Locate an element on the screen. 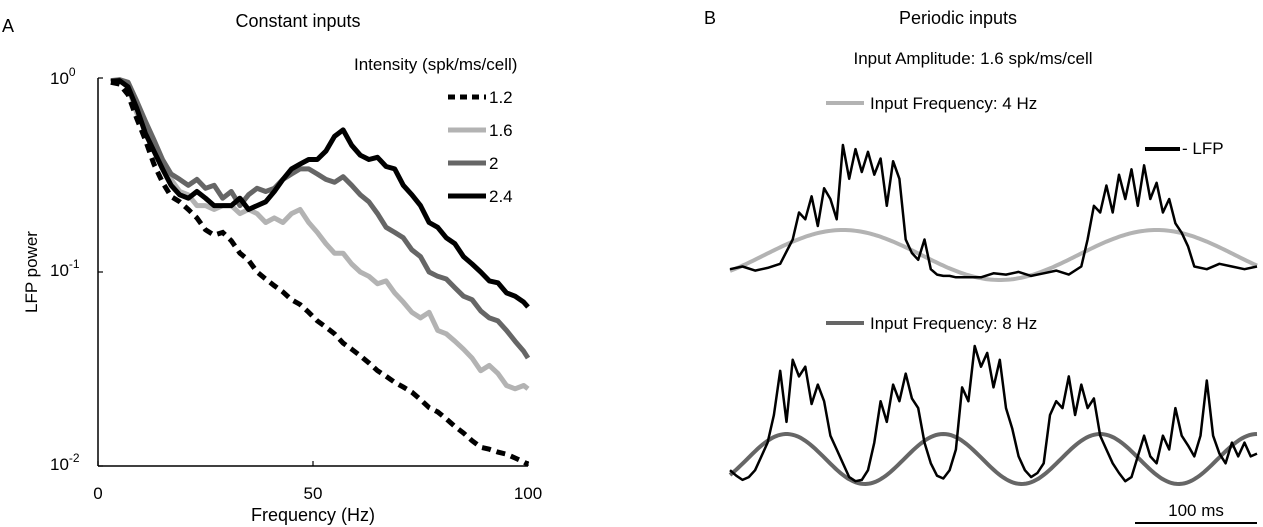  legend-lfp: - LFP is located at coordinates (1184, 148).